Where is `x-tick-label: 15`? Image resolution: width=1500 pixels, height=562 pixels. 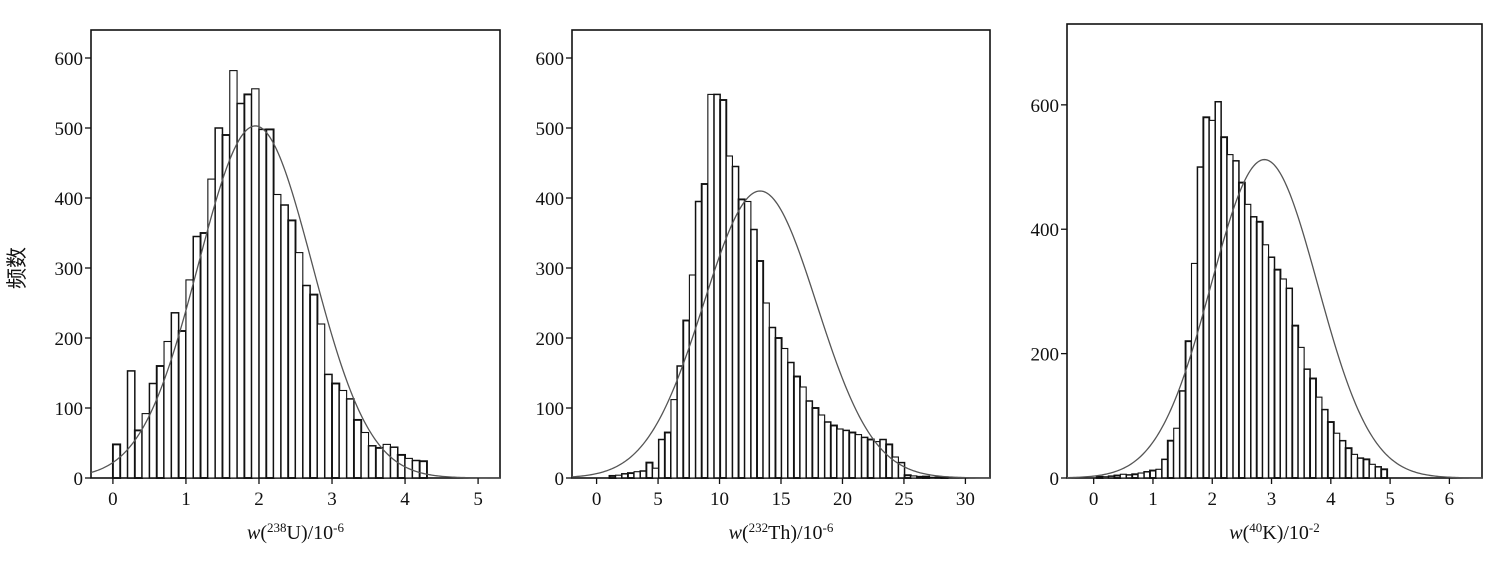
x-tick-label: 15 is located at coordinates (781, 499).